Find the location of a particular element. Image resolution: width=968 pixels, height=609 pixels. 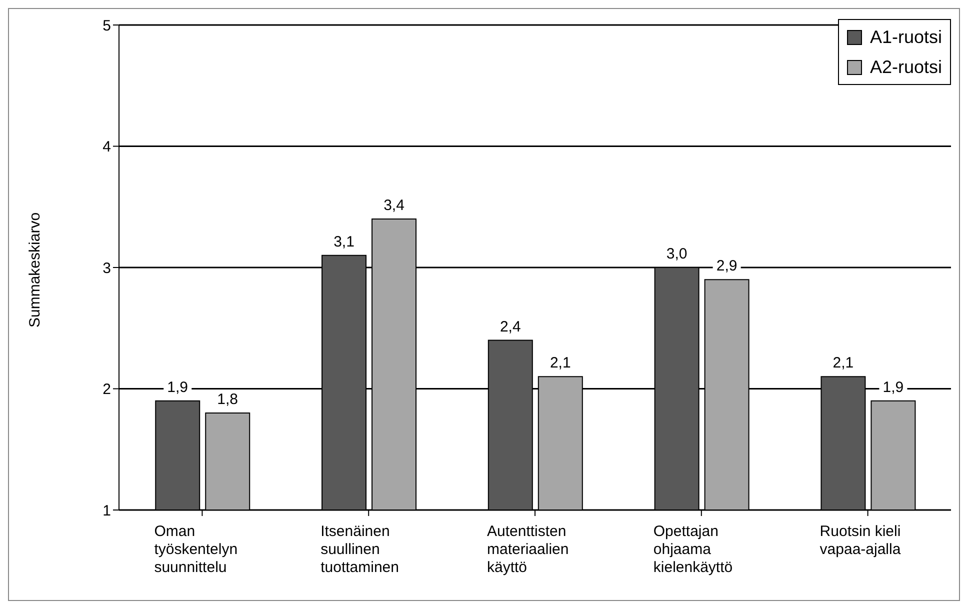

data-label: 2,9 is located at coordinates (727, 266).